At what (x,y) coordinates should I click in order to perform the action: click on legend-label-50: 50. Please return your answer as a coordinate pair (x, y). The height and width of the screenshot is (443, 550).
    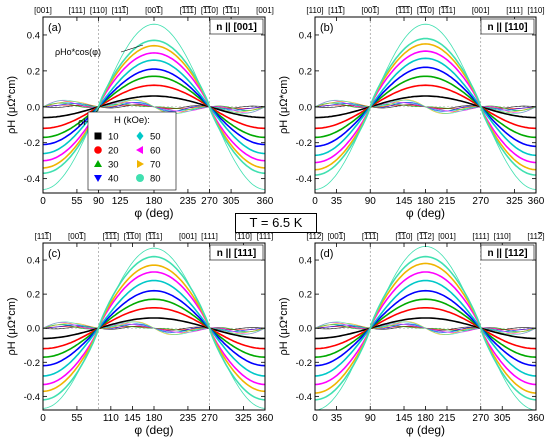
    Looking at the image, I should click on (155, 137).